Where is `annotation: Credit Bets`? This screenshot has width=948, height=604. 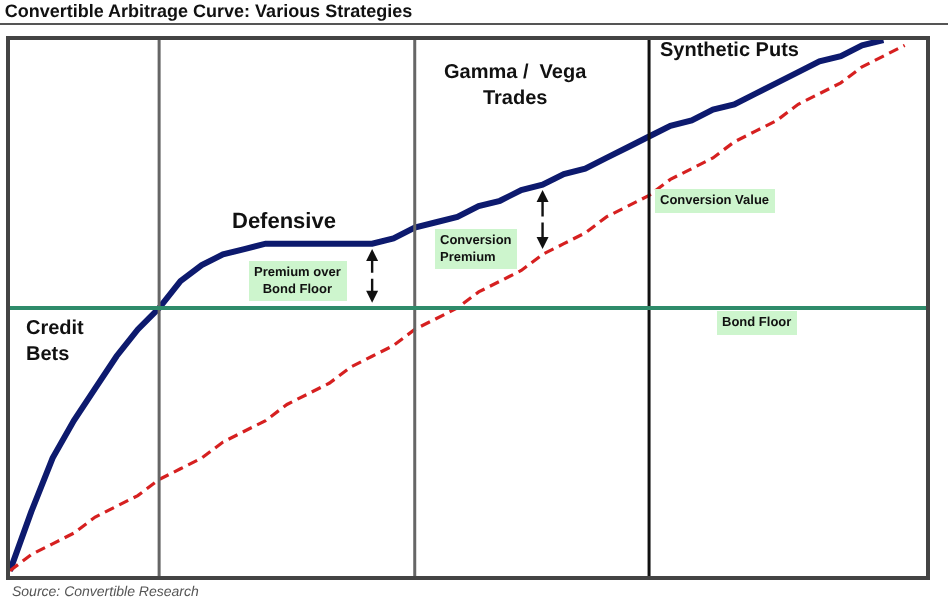 annotation: Credit Bets is located at coordinates (56, 342).